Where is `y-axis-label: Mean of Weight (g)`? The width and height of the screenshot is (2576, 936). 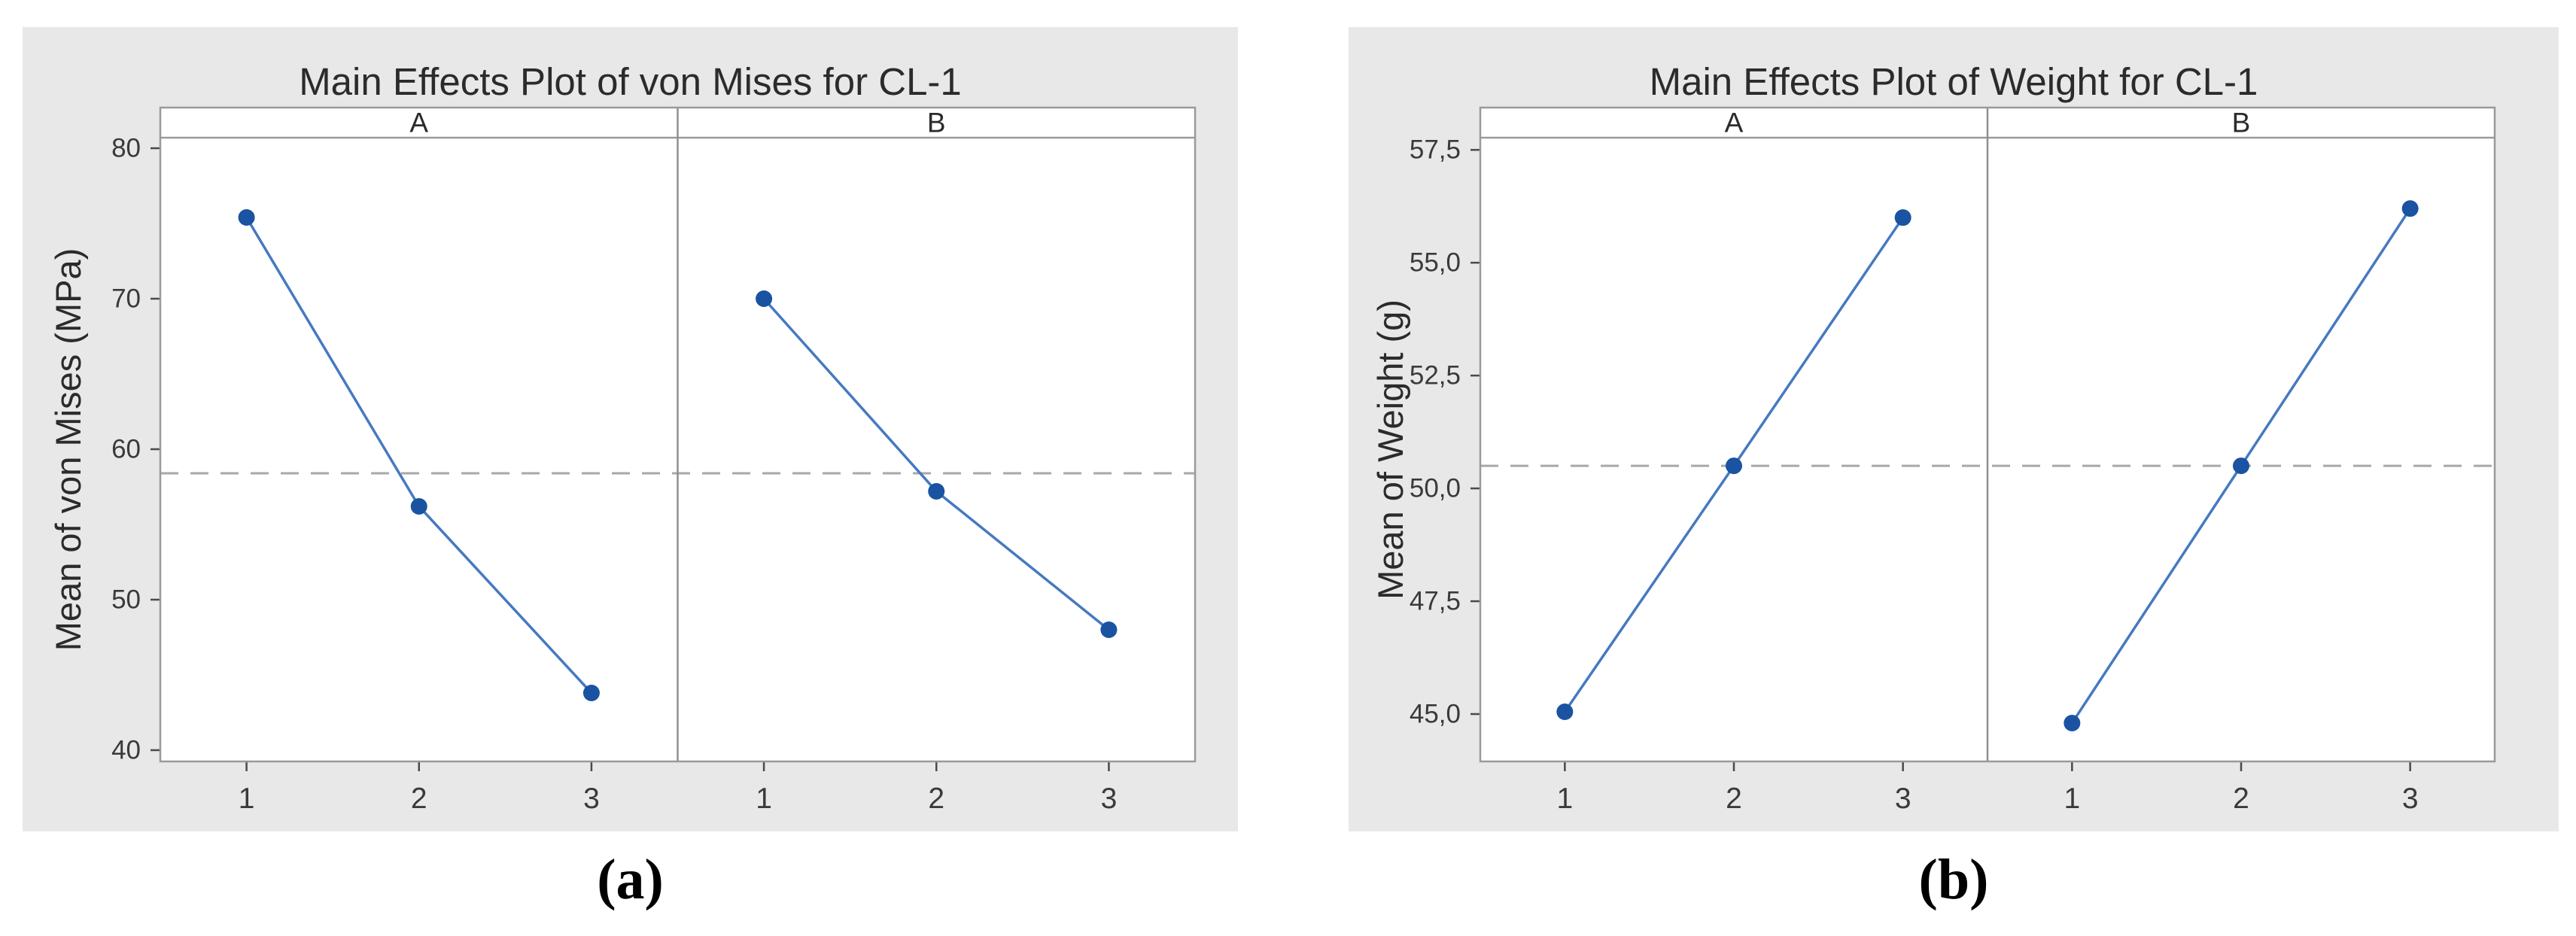
y-axis-label: Mean of Weight (g) is located at coordinates (1390, 450).